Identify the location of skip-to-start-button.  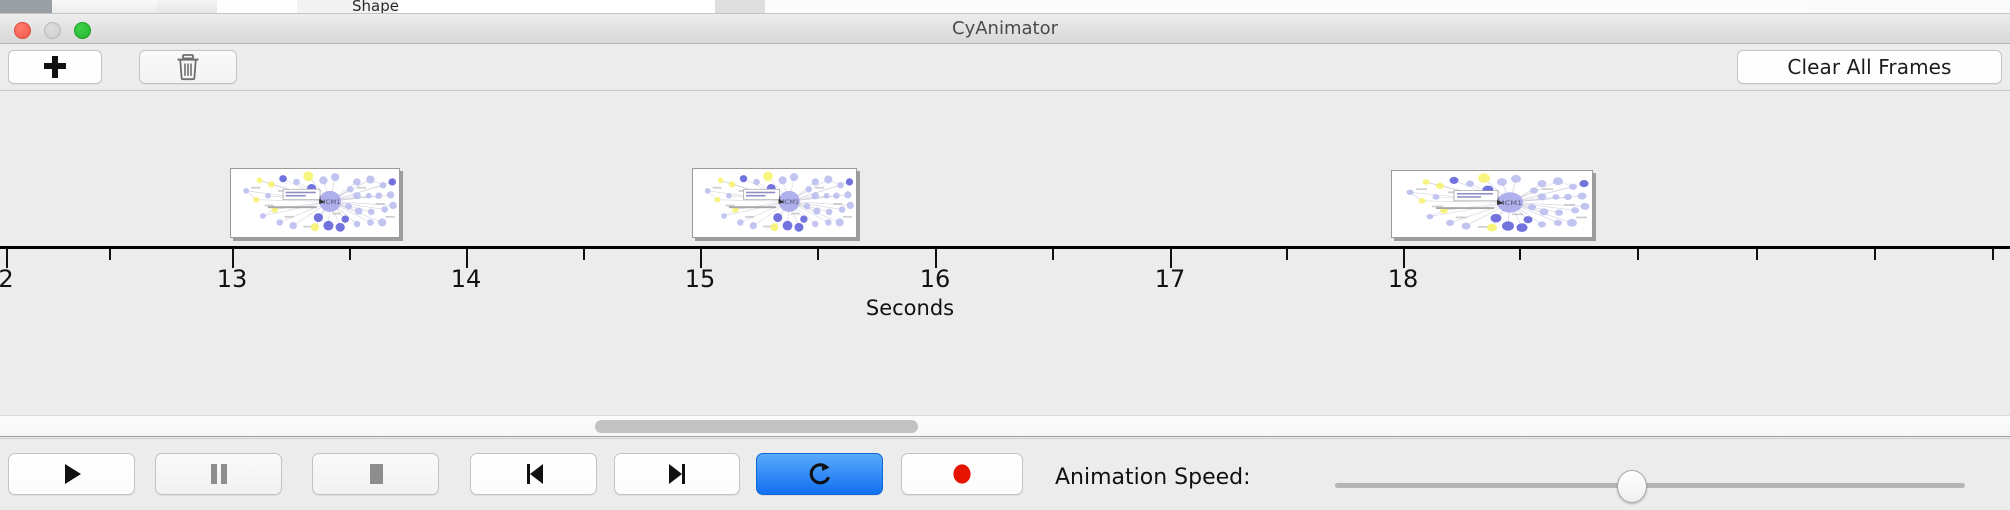
(533, 474).